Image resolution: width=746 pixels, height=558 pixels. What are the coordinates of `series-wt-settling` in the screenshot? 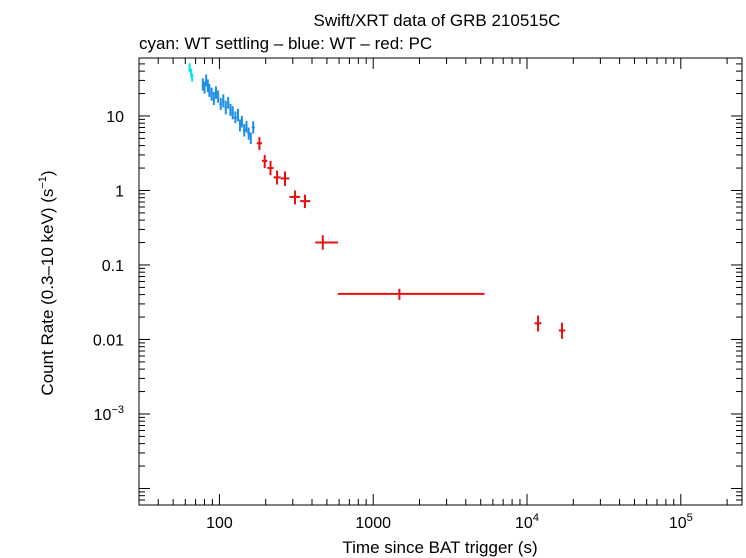 It's located at (191, 72).